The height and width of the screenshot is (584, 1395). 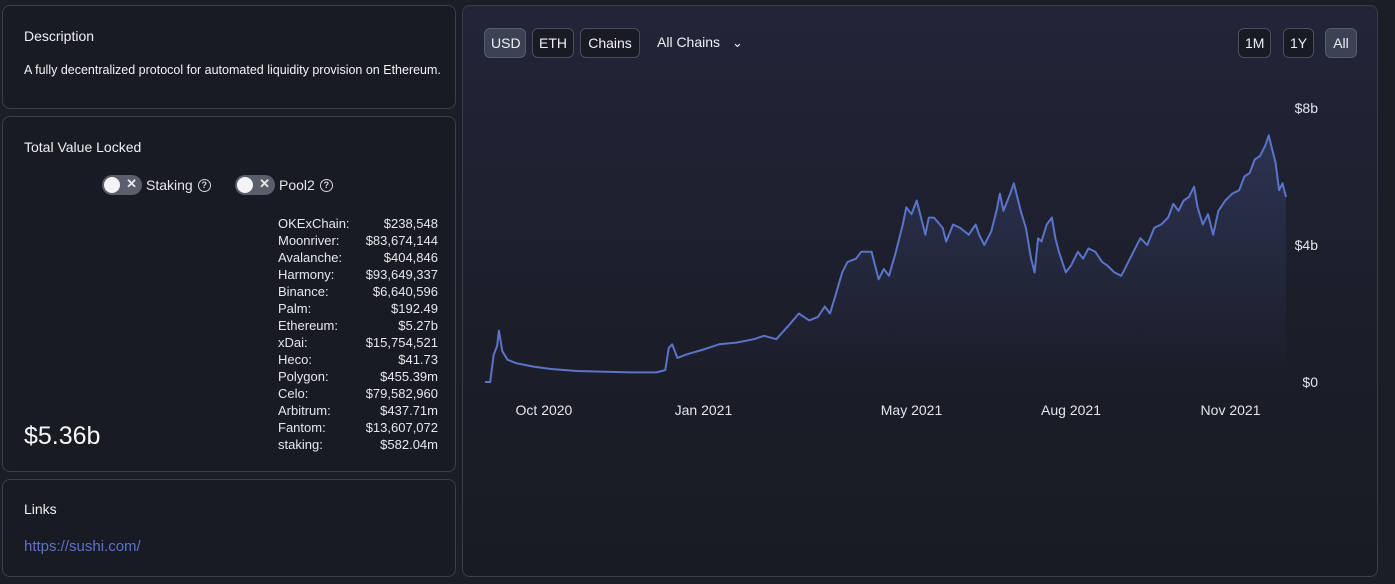 What do you see at coordinates (401, 274) in the screenshot?
I see `chain-value: $93,649,337` at bounding box center [401, 274].